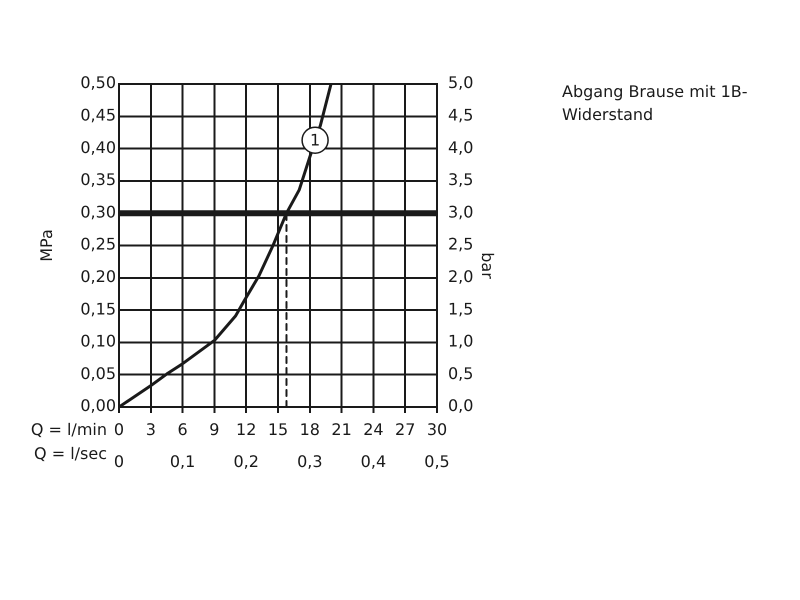  I want to click on x2-tick-label: 0,2, so click(246, 461).